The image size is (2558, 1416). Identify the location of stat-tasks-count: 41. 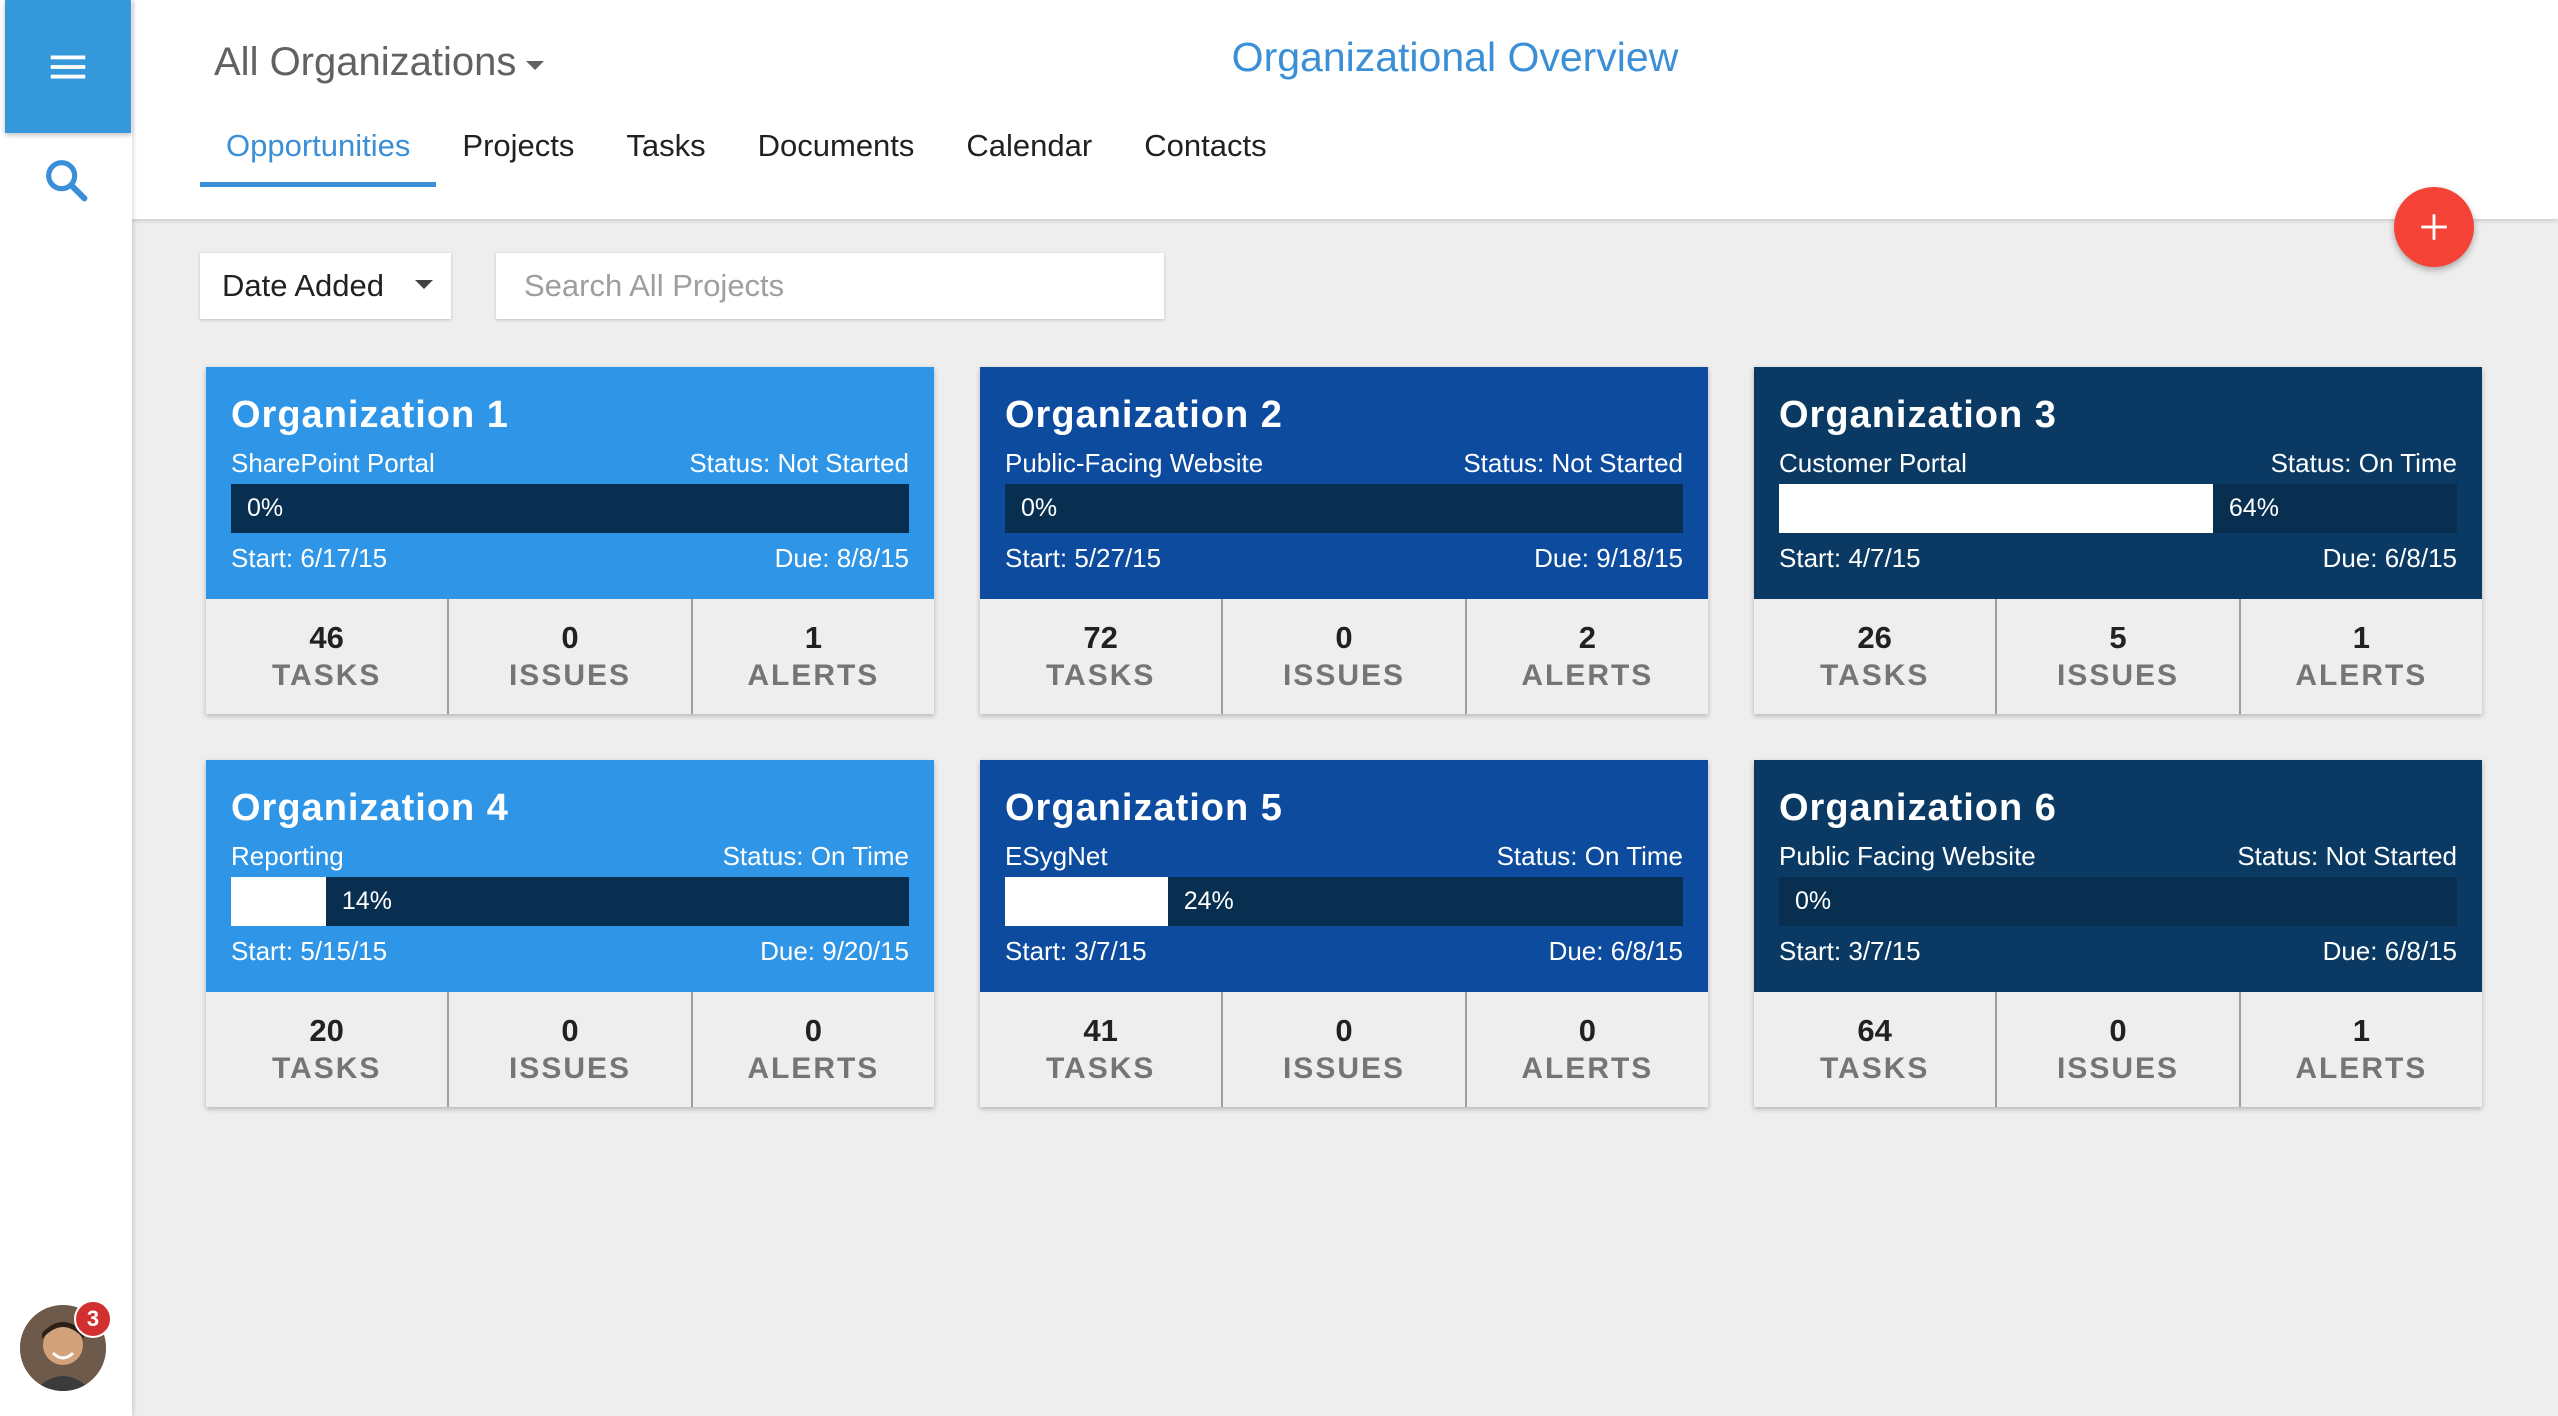
(1100, 1030).